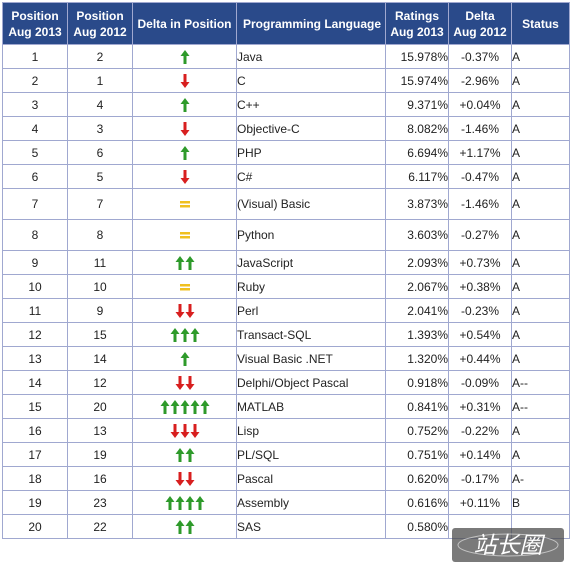 The image size is (571, 569). What do you see at coordinates (100, 478) in the screenshot?
I see `position-2012-cell: 16` at bounding box center [100, 478].